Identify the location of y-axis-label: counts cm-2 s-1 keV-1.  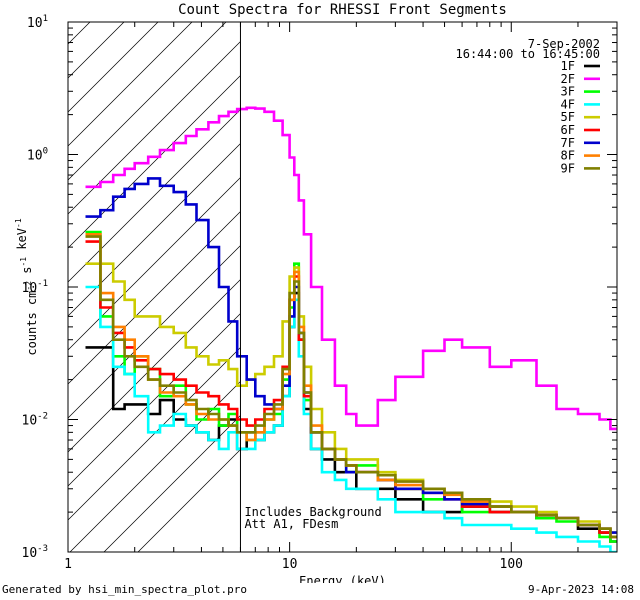
(26, 287).